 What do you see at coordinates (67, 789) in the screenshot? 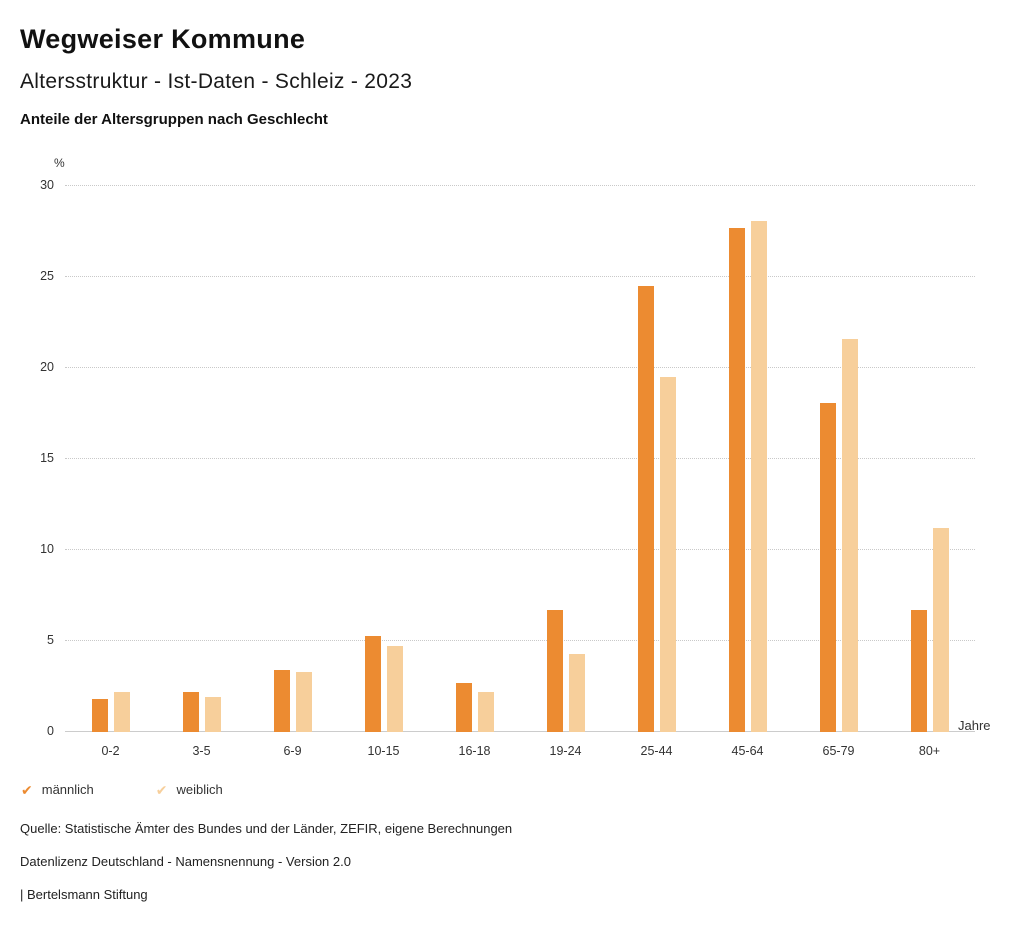
I see `legend-label: männlich` at bounding box center [67, 789].